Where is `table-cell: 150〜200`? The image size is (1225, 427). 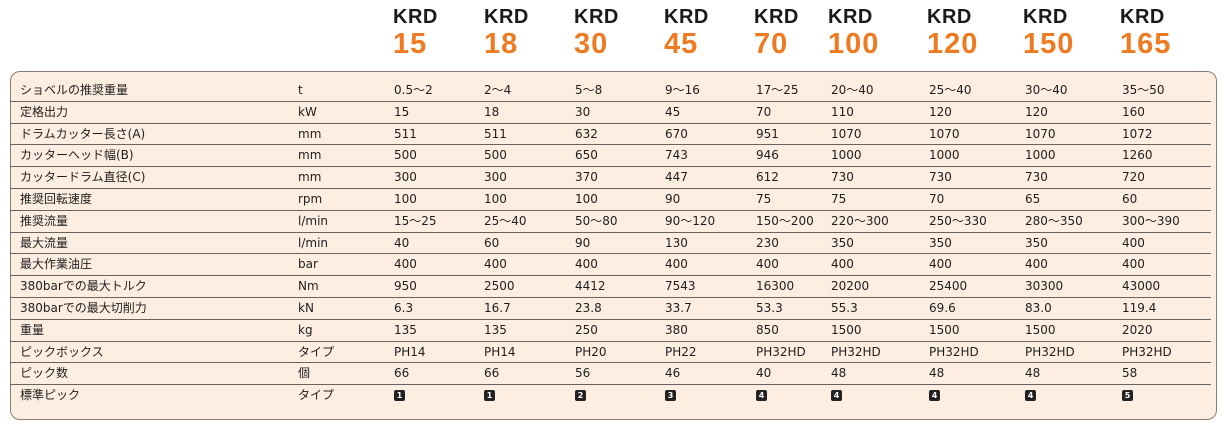 table-cell: 150〜200 is located at coordinates (785, 220).